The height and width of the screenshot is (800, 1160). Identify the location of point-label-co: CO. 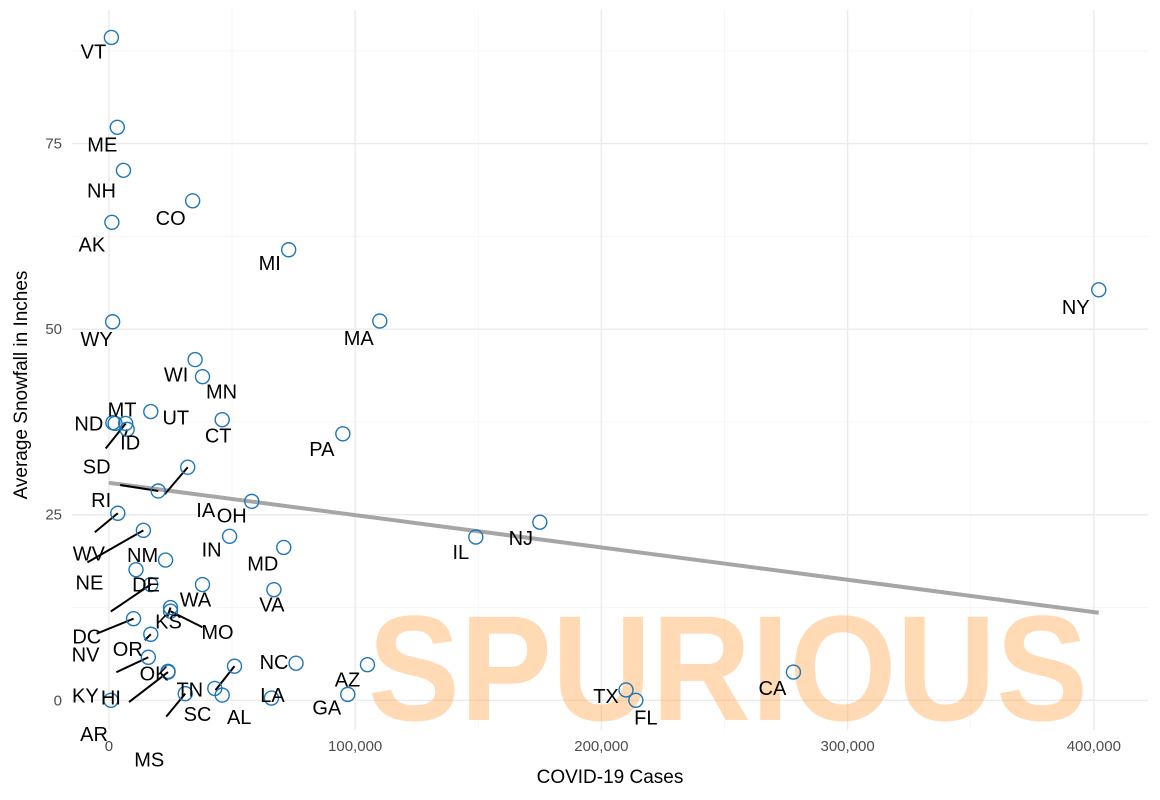
(171, 219).